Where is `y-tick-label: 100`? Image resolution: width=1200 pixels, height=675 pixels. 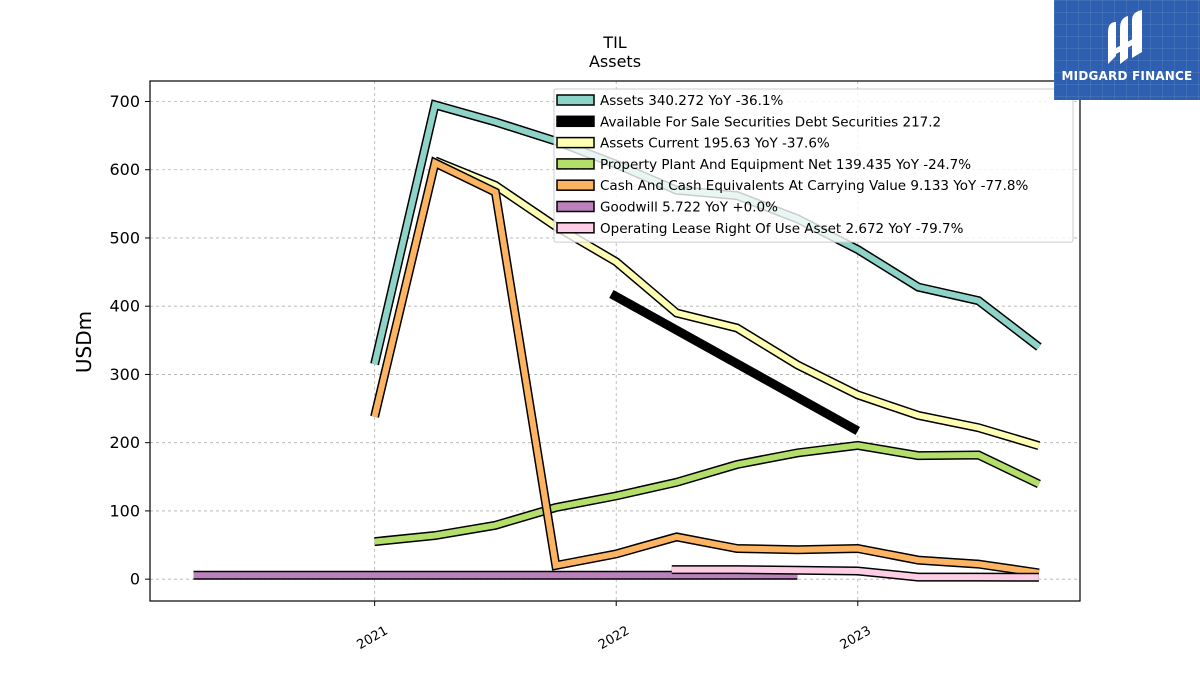
y-tick-label: 100 is located at coordinates (124, 510).